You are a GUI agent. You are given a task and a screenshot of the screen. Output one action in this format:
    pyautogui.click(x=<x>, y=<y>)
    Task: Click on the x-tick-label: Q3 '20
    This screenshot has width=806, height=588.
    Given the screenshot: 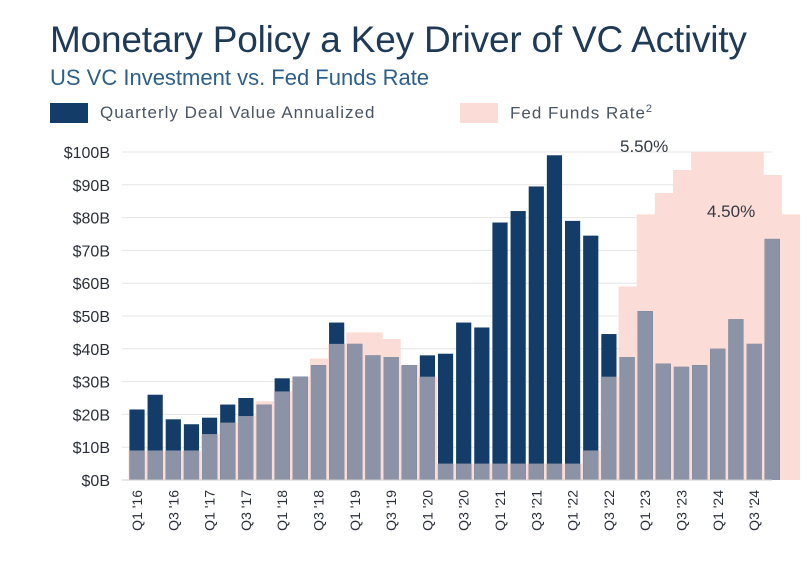 What is the action you would take?
    pyautogui.click(x=464, y=510)
    